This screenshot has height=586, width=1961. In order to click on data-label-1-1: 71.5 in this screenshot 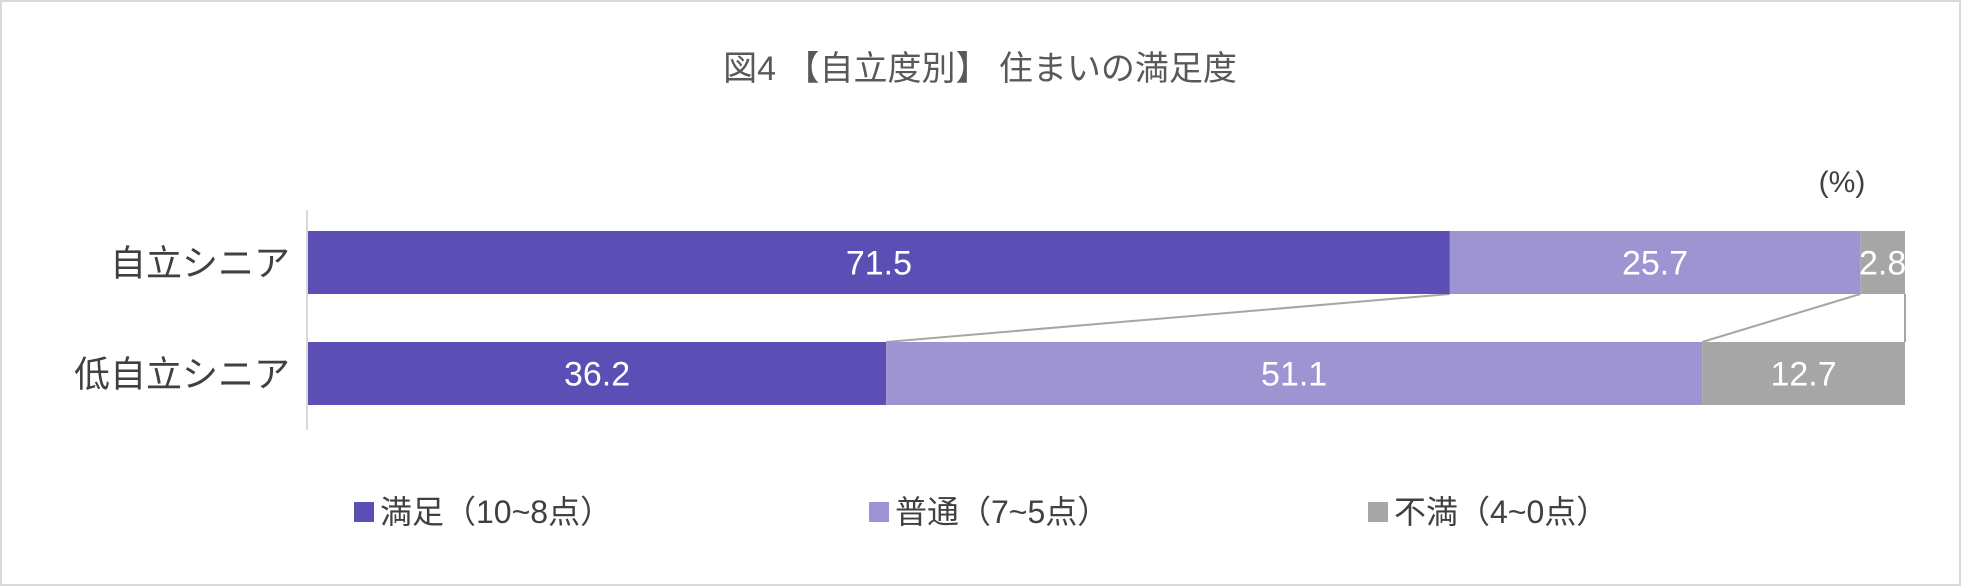, I will do `click(879, 264)`.